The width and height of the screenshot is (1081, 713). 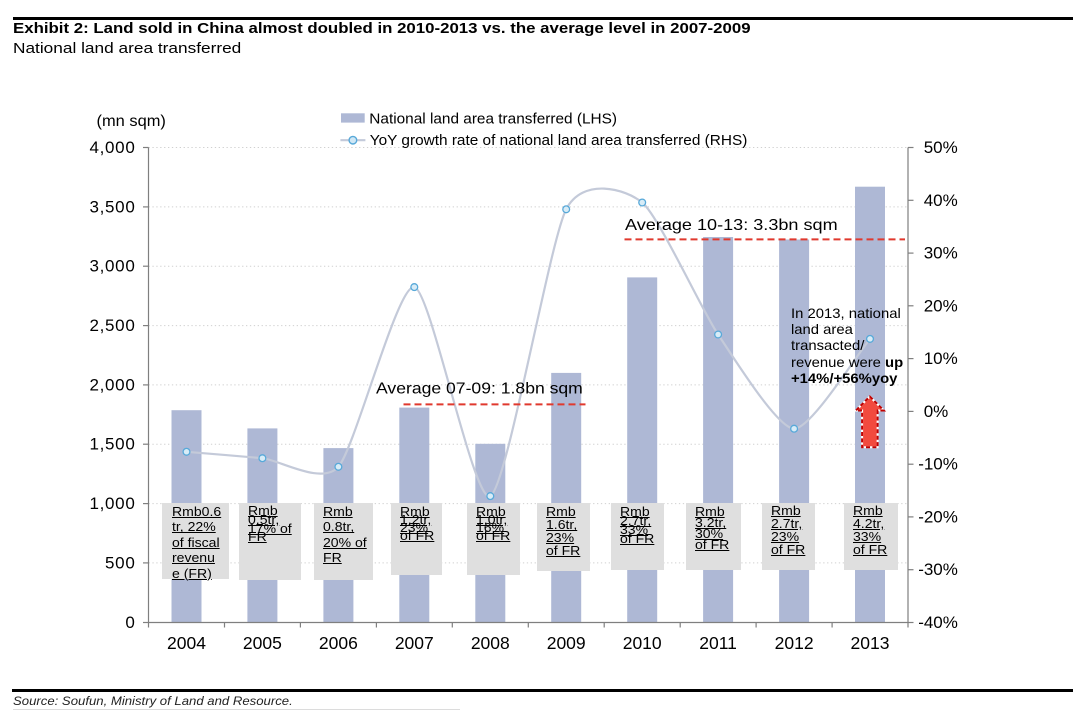 I want to click on svg-text: 2,500, so click(x=112, y=325).